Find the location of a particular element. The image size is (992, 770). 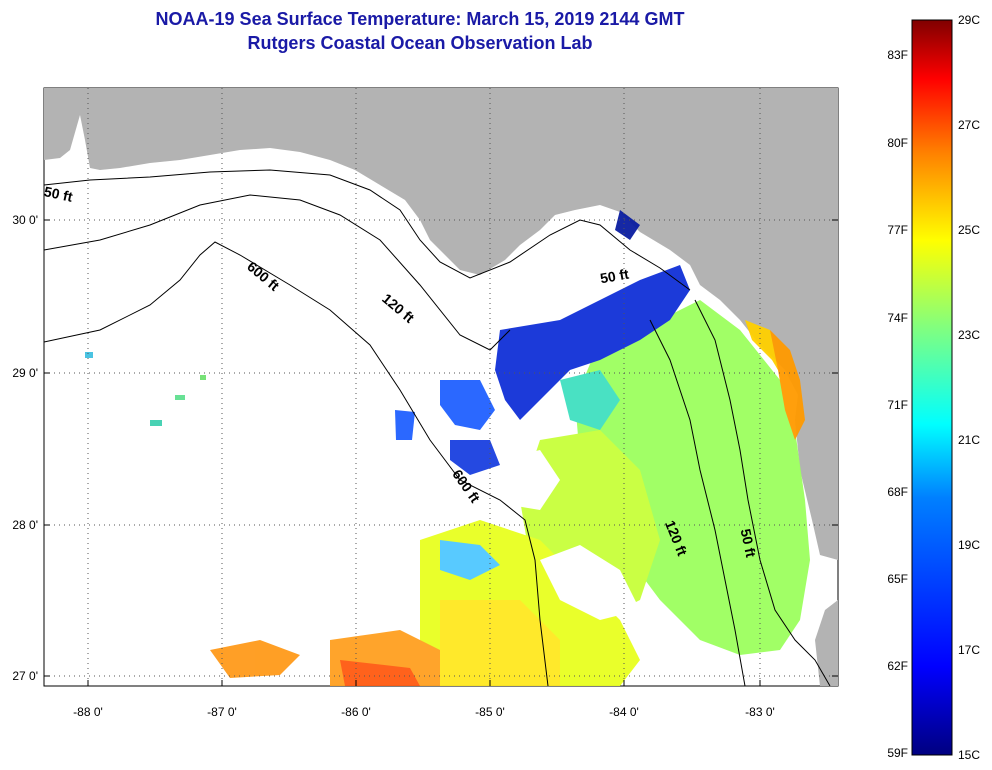

lon-label: -86 0' is located at coordinates (356, 712).